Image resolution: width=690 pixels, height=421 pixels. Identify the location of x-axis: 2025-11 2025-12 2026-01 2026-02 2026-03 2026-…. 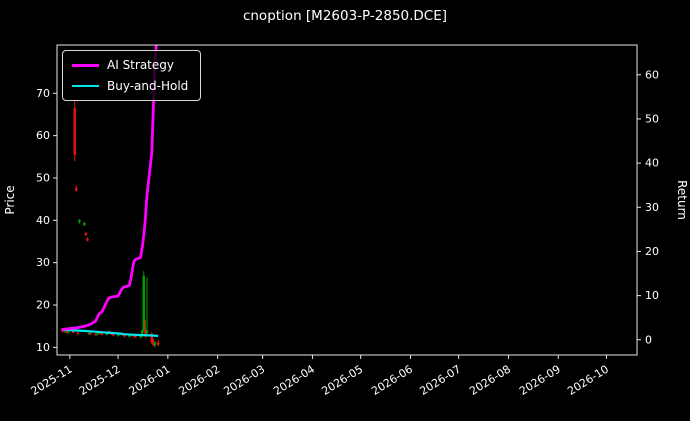
(320, 376).